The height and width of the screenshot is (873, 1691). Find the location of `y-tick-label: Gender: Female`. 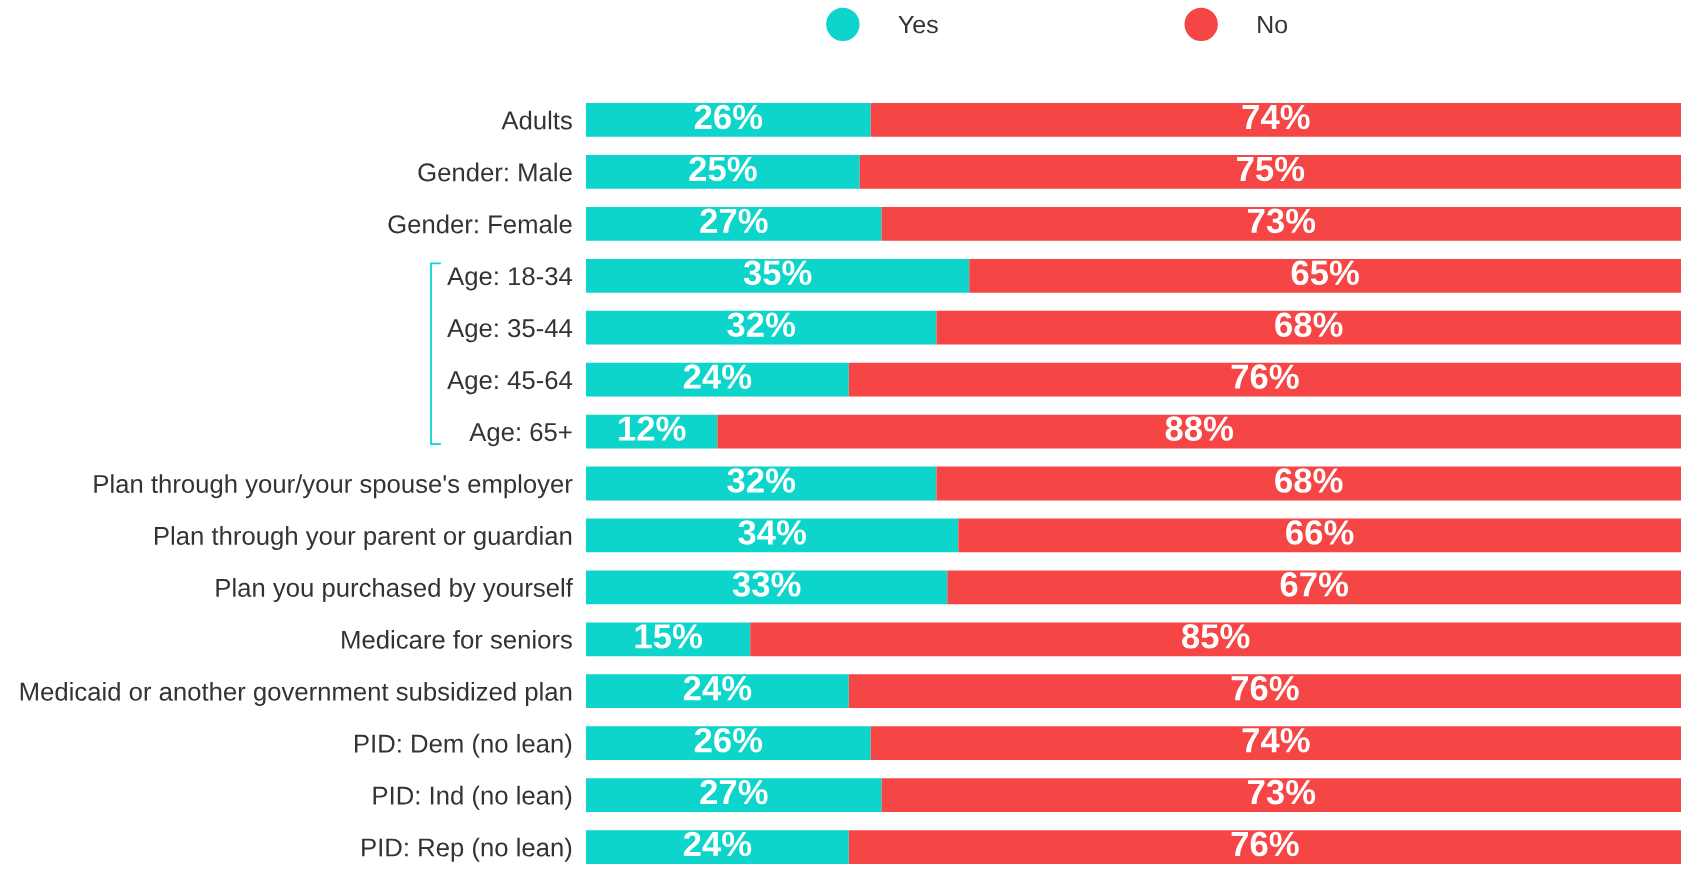

y-tick-label: Gender: Female is located at coordinates (480, 224).